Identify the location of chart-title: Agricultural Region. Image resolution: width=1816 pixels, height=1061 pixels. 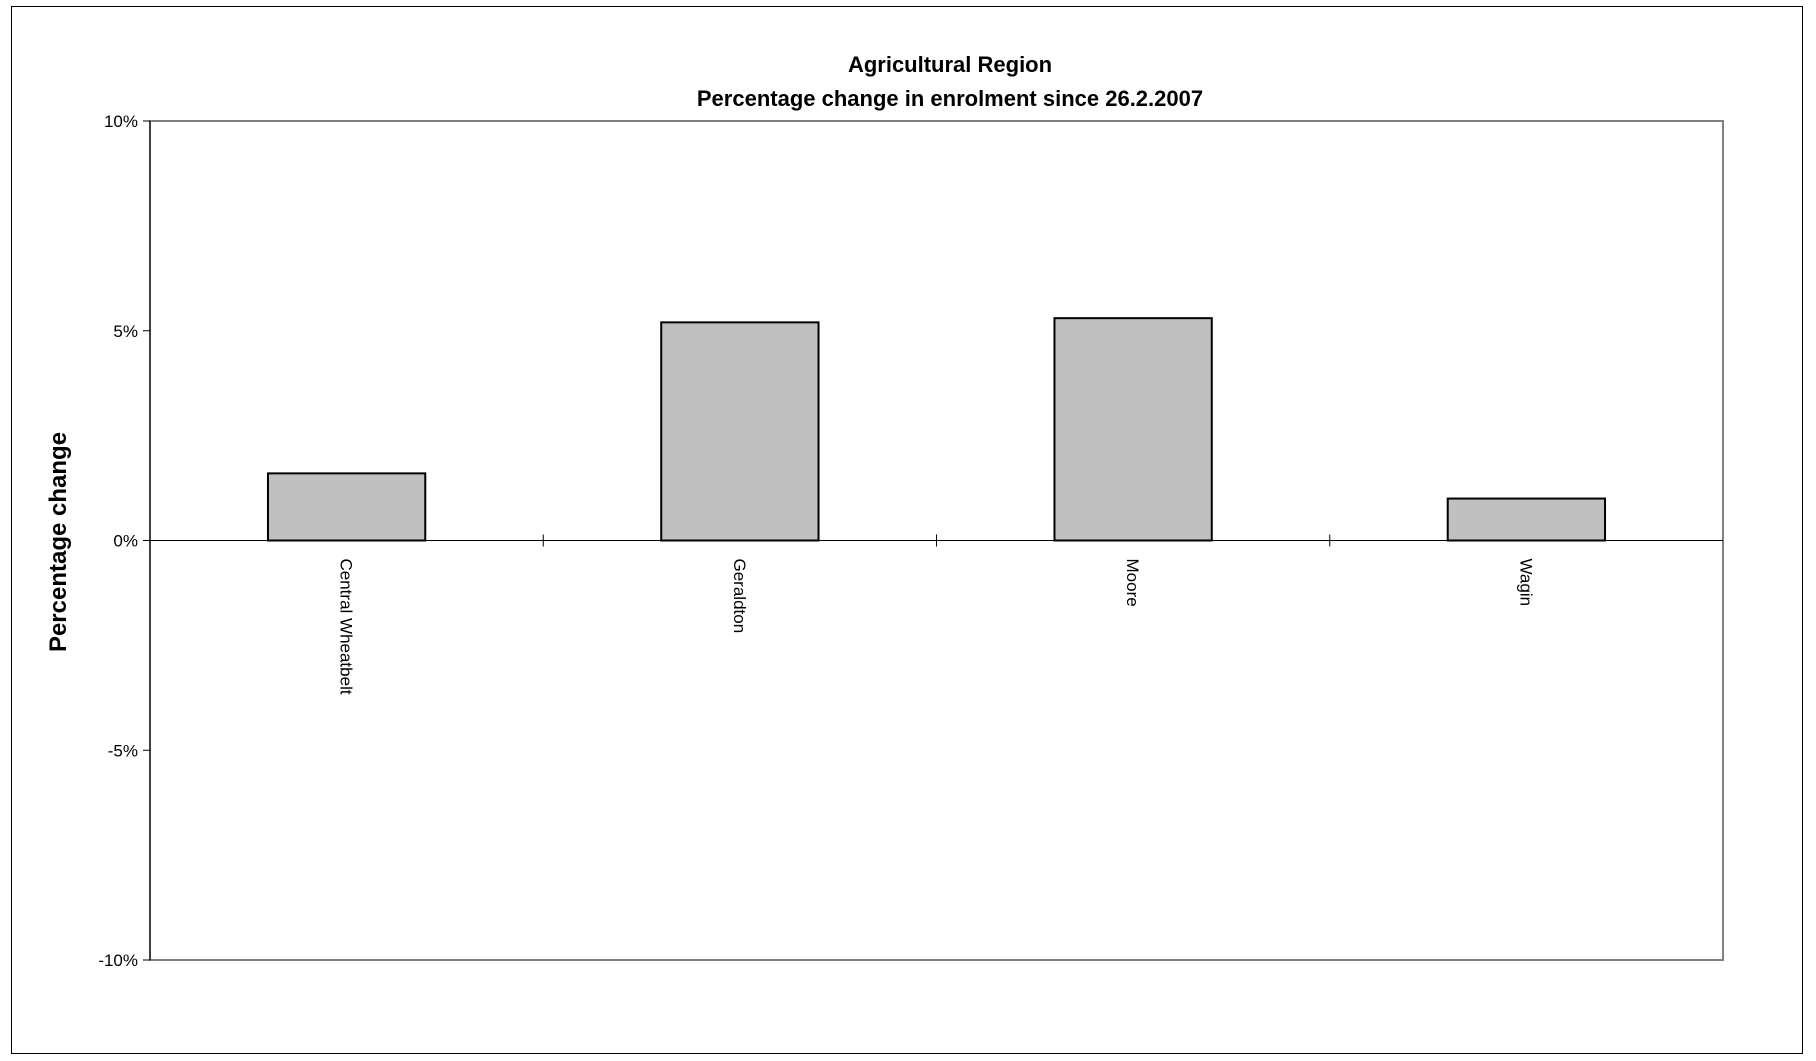
(950, 64).